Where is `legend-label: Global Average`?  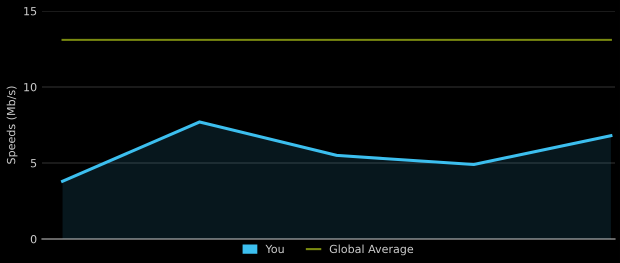
legend-label: Global Average is located at coordinates (372, 250).